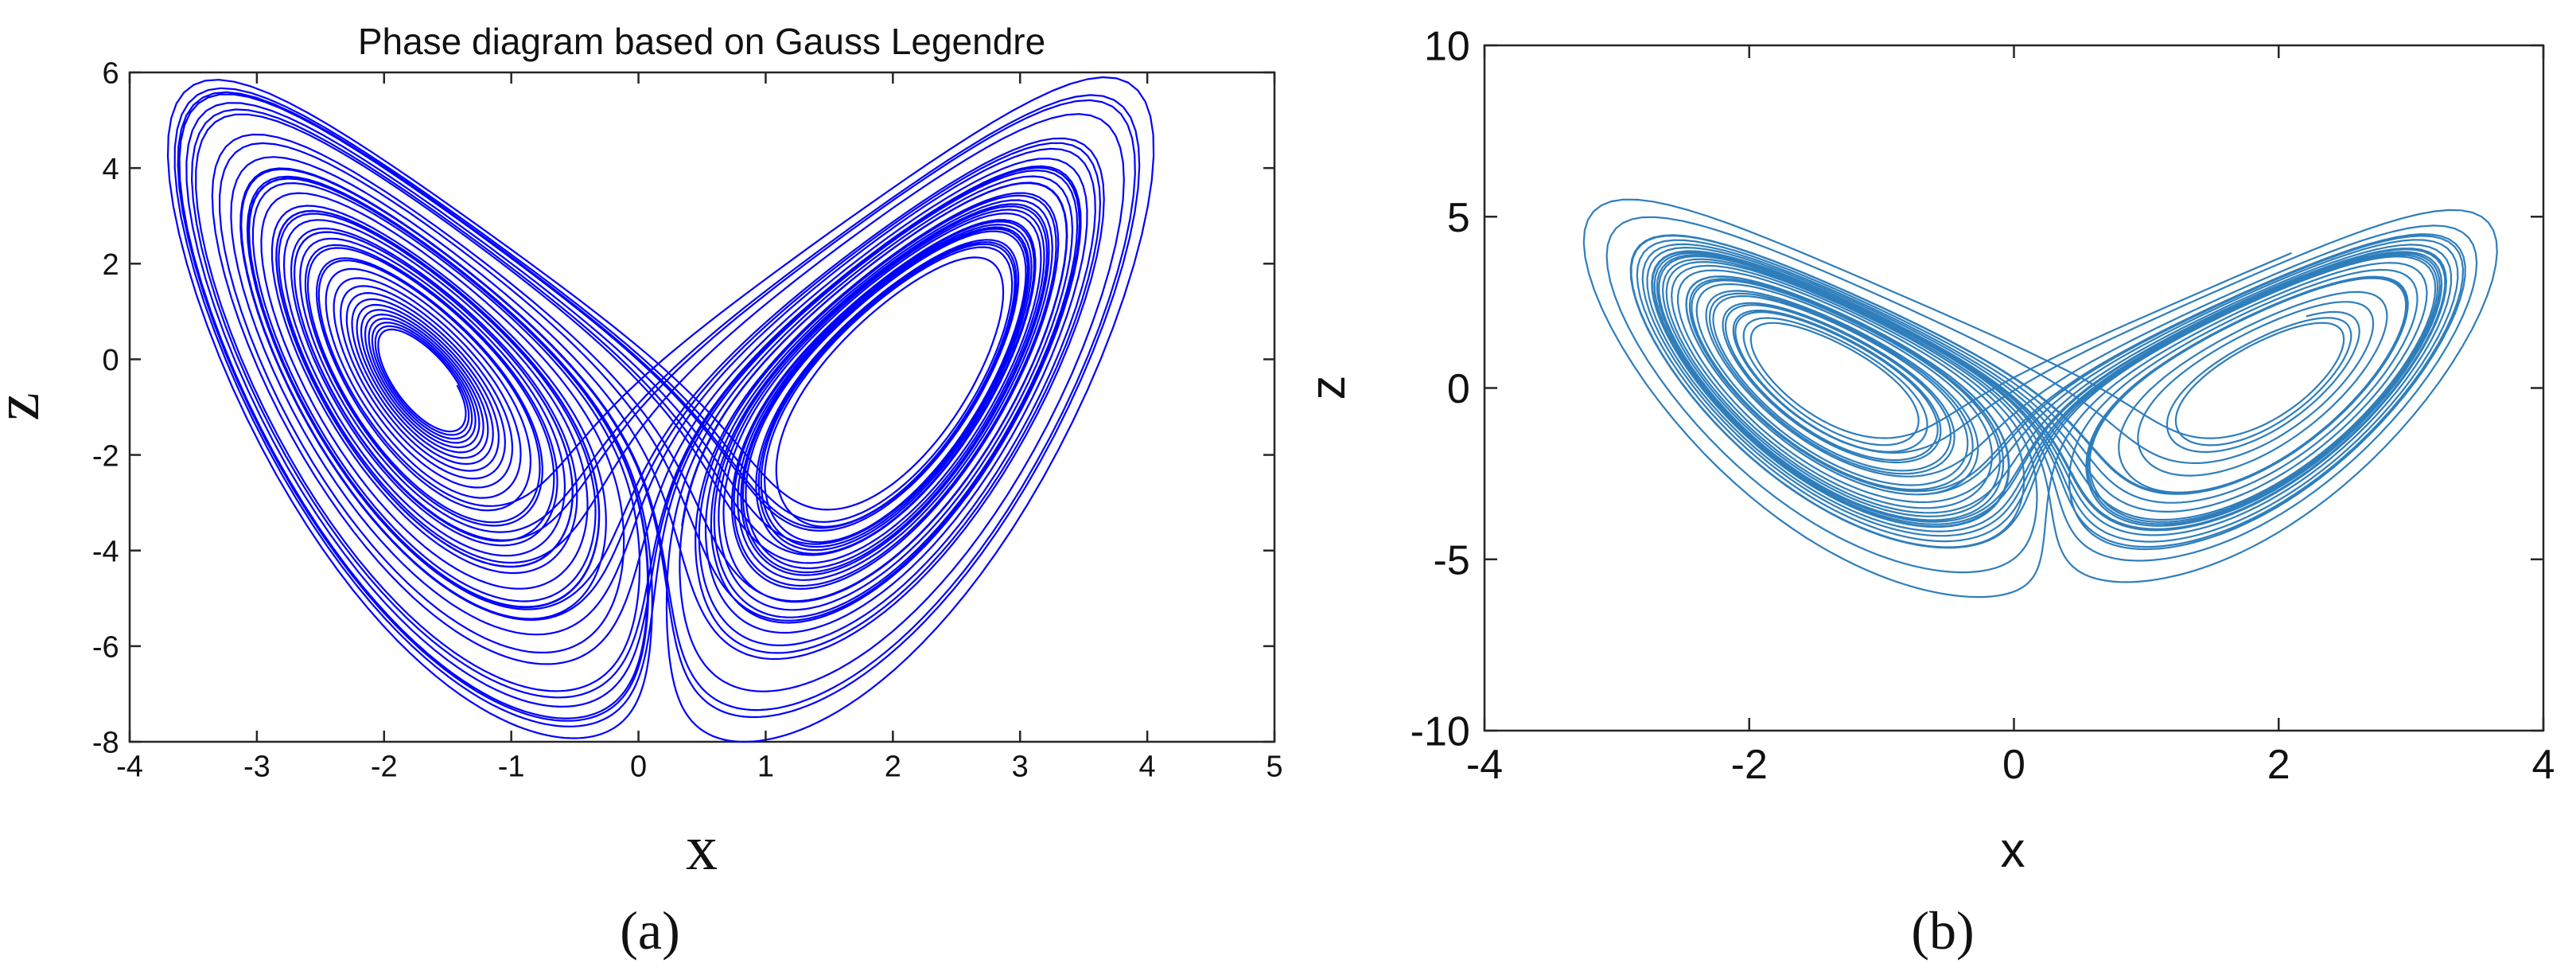 Image resolution: width=2576 pixels, height=971 pixels. I want to click on y-axis-label-b: z, so click(1329, 388).